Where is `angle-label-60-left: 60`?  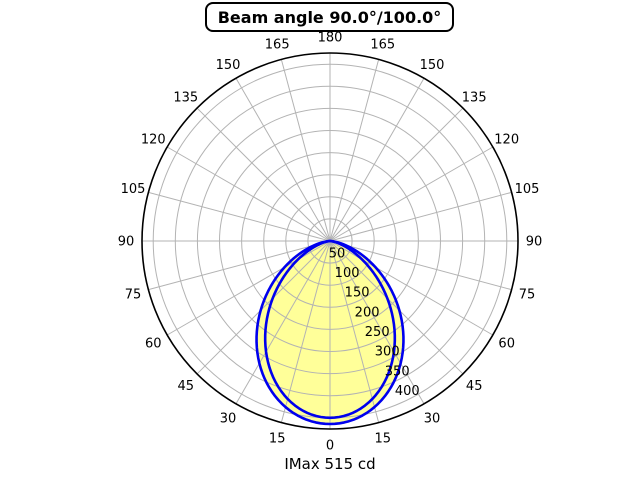
angle-label-60-left: 60 is located at coordinates (153, 344).